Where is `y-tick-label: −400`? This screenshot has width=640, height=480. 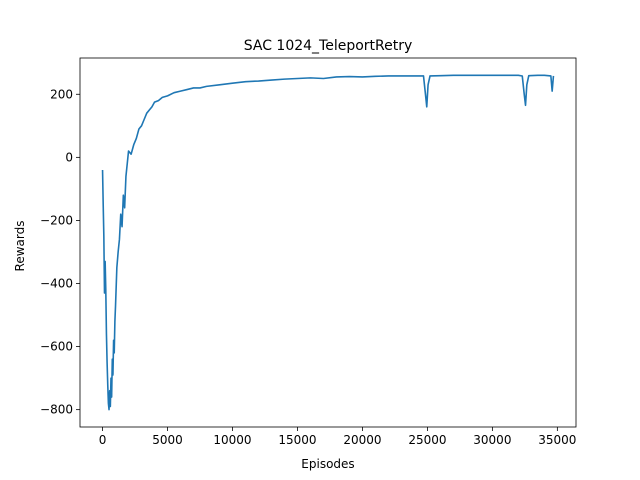
y-tick-label: −400 is located at coordinates (56, 284).